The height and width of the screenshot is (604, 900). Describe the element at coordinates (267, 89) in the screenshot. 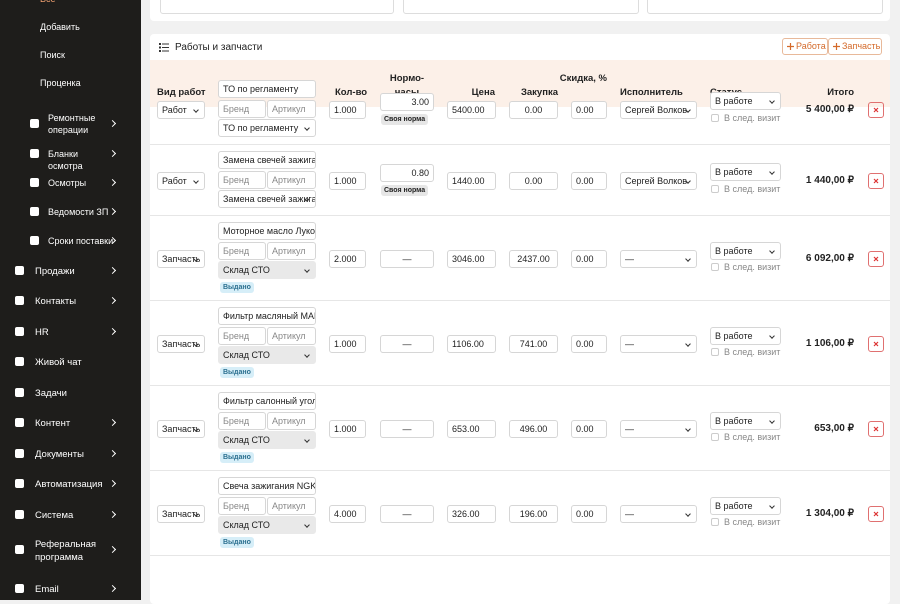

I see `name-input: ТО по регламенту` at that location.